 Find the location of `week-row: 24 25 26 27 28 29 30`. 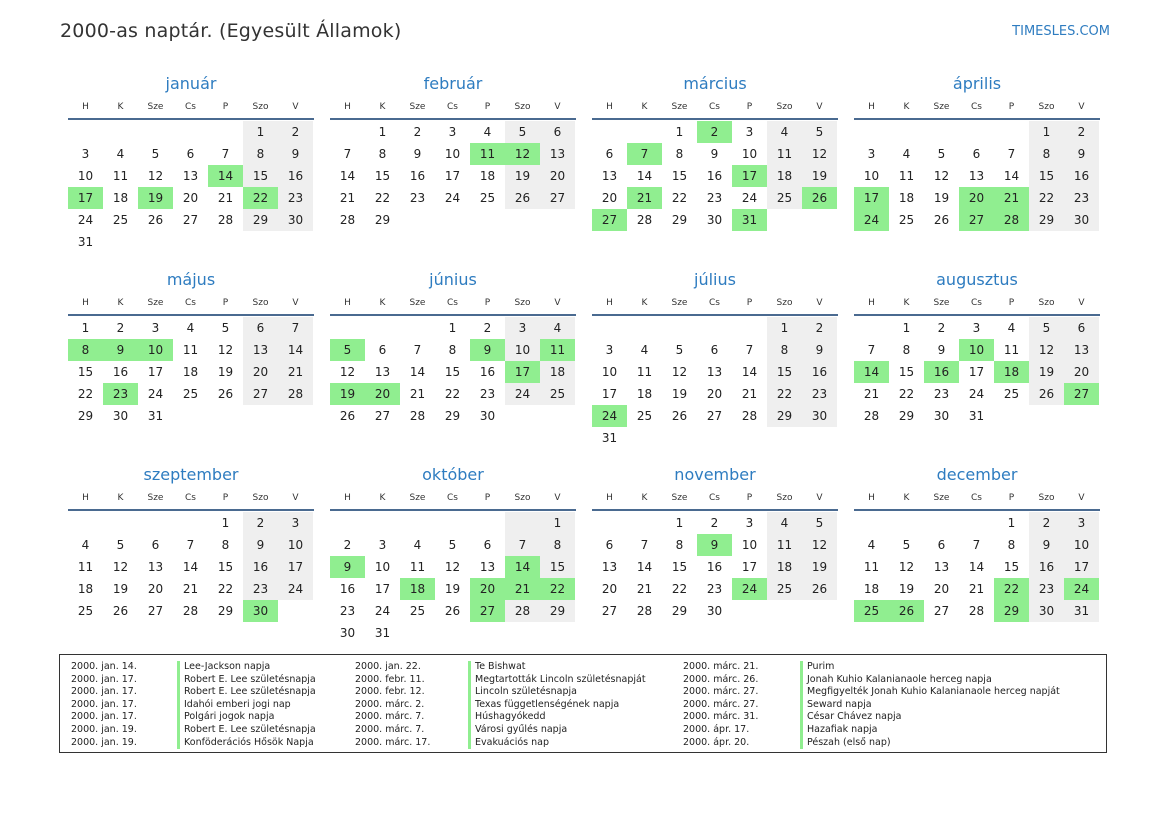

week-row: 24 25 26 27 28 29 30 is located at coordinates (715, 416).